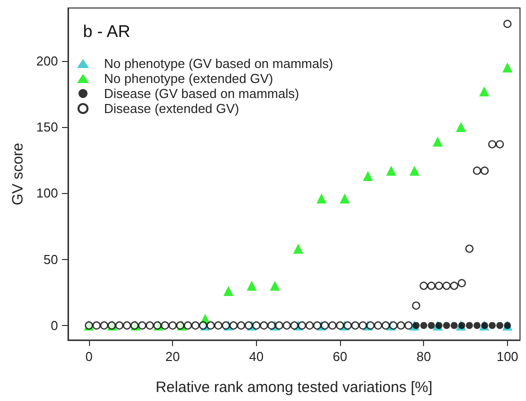  What do you see at coordinates (47, 127) in the screenshot?
I see `y-tick-label: 150` at bounding box center [47, 127].